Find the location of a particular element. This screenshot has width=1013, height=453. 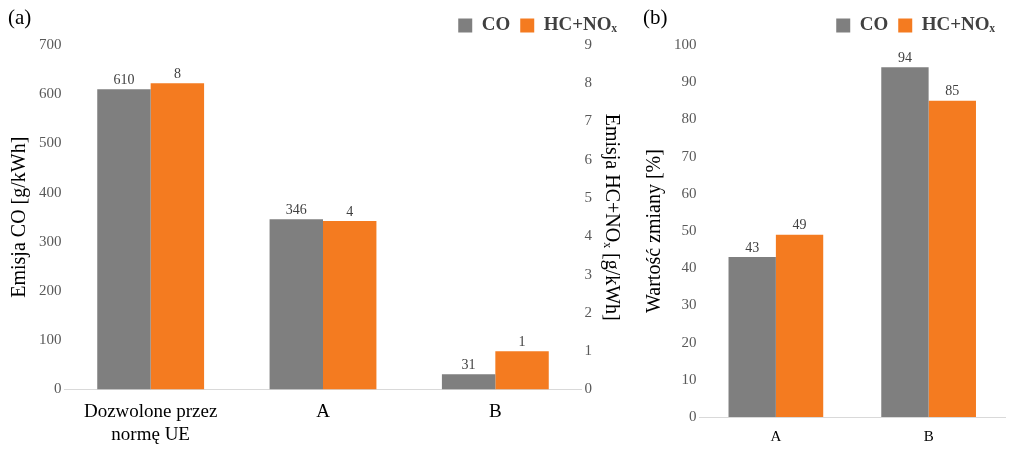

data-label: 4 is located at coordinates (350, 211).